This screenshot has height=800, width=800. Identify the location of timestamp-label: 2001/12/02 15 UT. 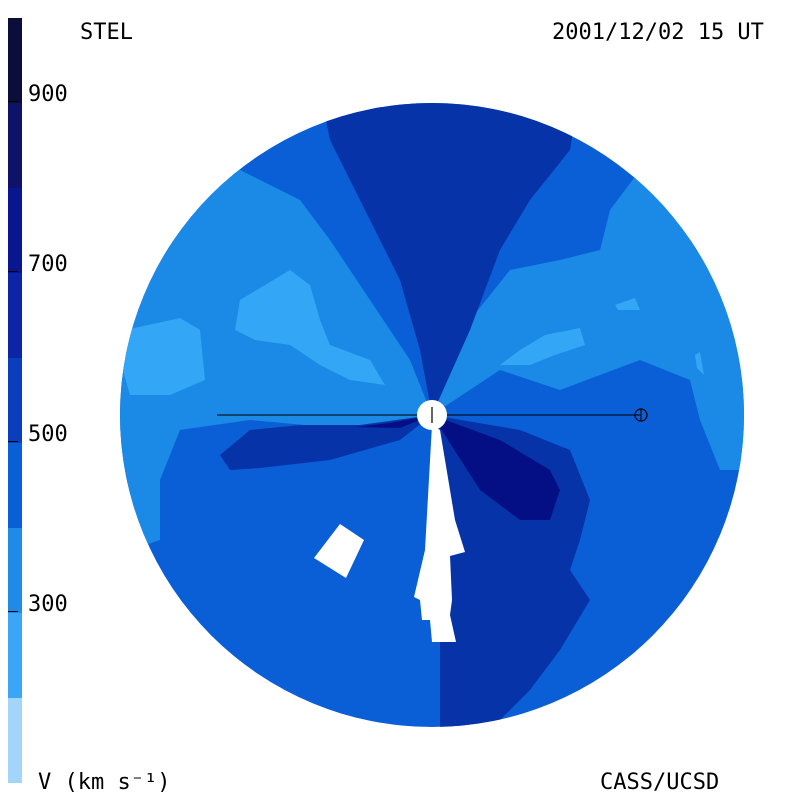
(658, 32).